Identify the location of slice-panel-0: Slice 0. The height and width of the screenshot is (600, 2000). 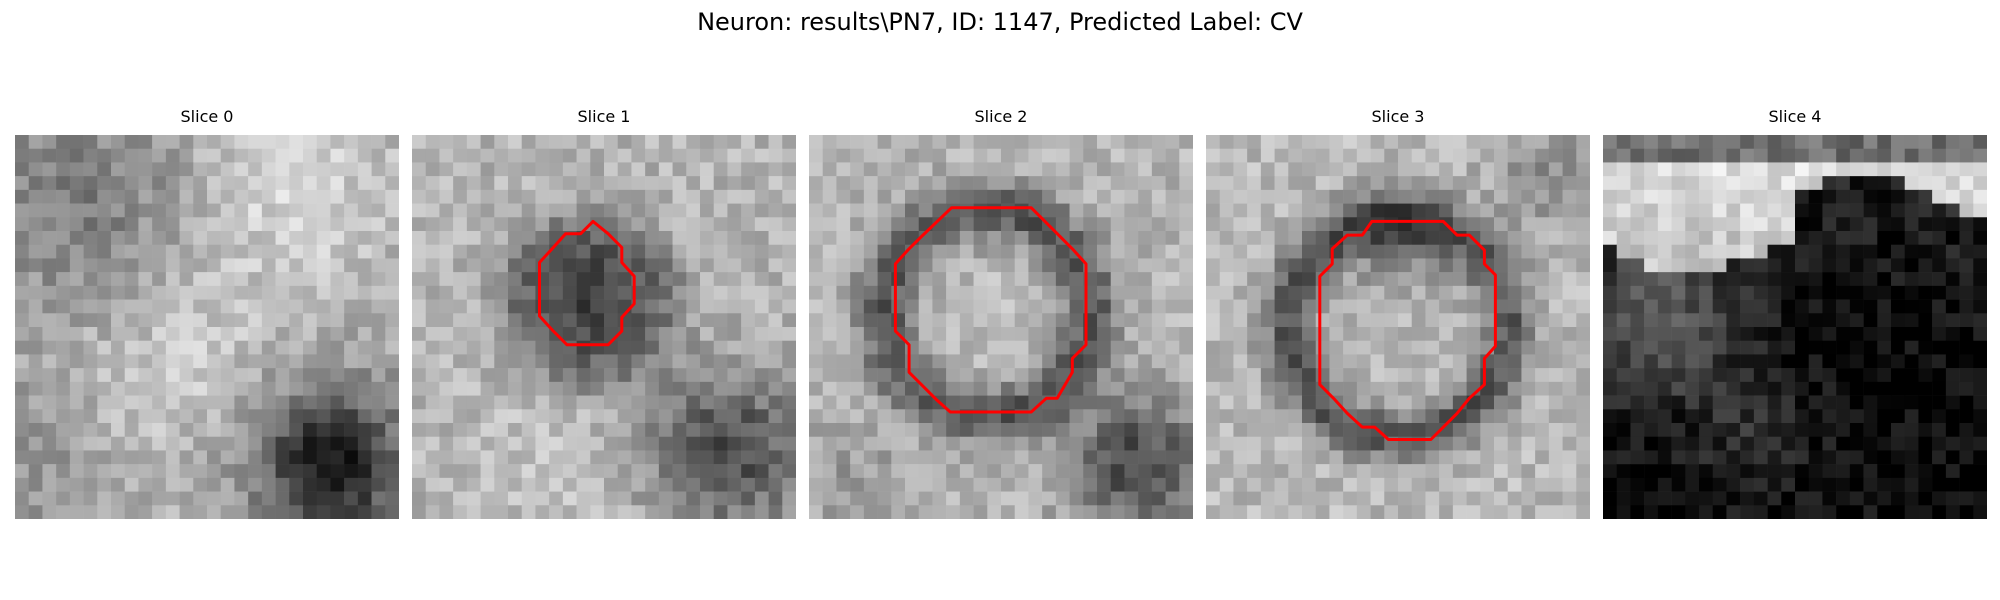
(207, 313).